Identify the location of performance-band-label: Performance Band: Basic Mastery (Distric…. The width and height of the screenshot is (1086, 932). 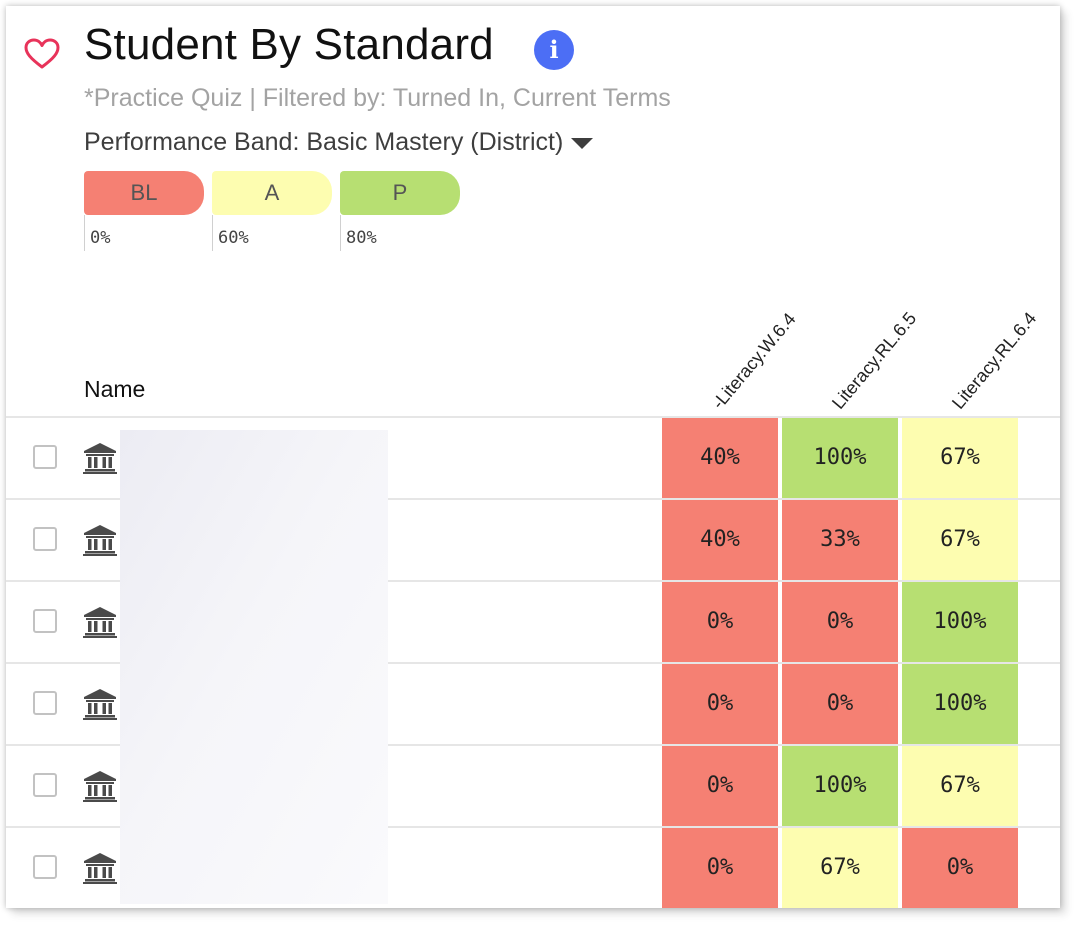
(324, 142).